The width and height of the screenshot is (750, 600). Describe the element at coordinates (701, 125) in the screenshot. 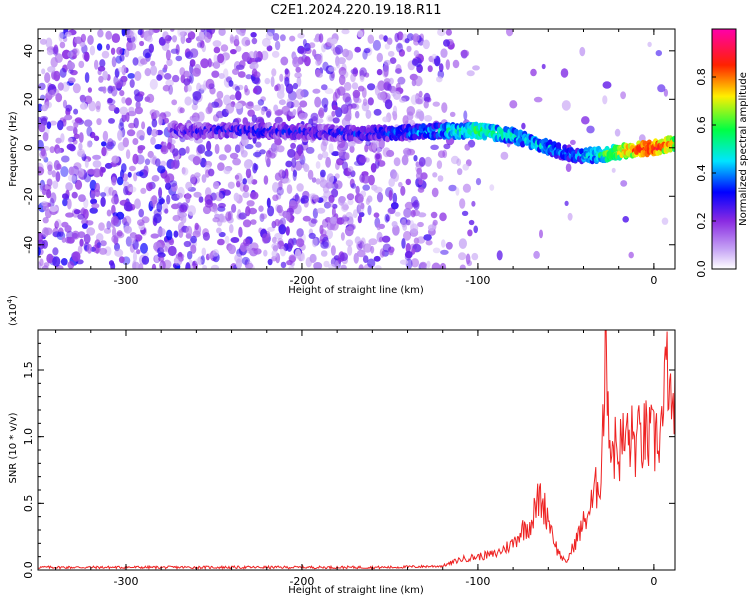

I see `colorbar-tick-label: 0.6` at that location.